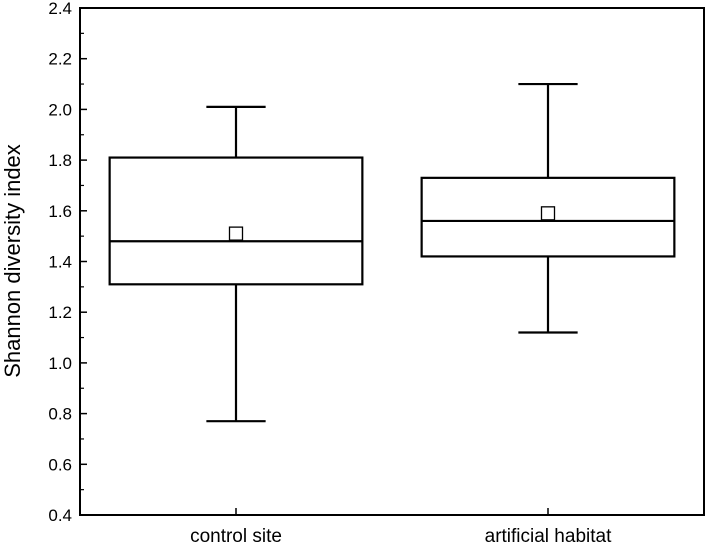 The height and width of the screenshot is (548, 709). What do you see at coordinates (60, 59) in the screenshot?
I see `y-tick-label: 2.2` at bounding box center [60, 59].